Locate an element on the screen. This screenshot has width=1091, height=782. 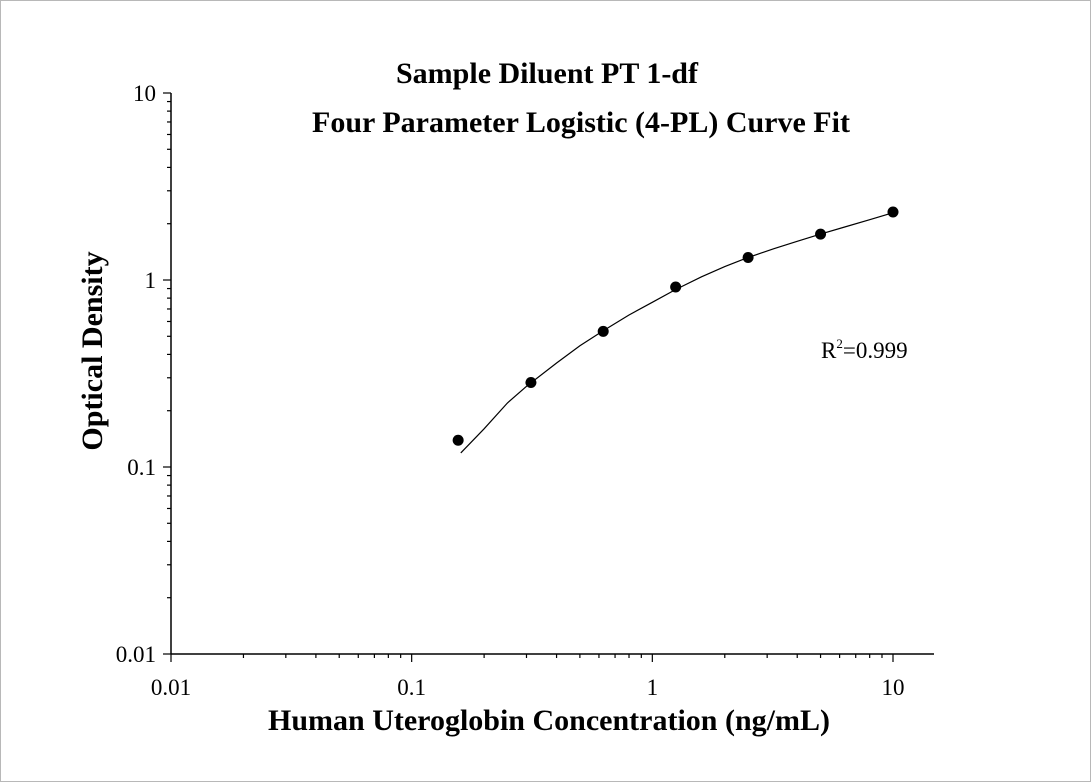
chart-subtitle: Four Parameter Logistic (4-PL) Curve Fit is located at coordinates (581, 122).